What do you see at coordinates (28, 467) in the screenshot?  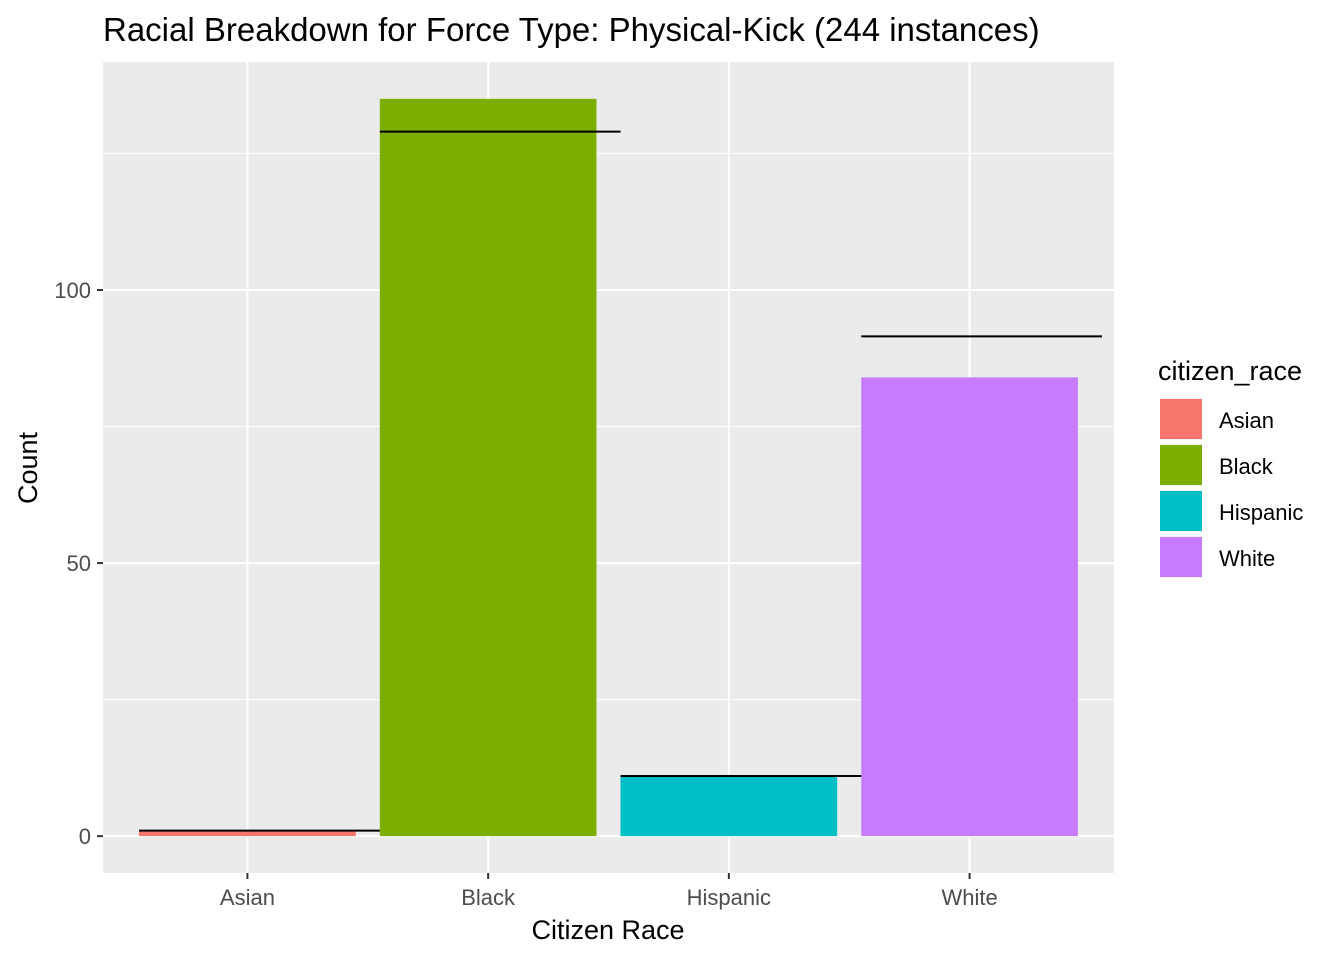 I see `y-axis-title: Count` at bounding box center [28, 467].